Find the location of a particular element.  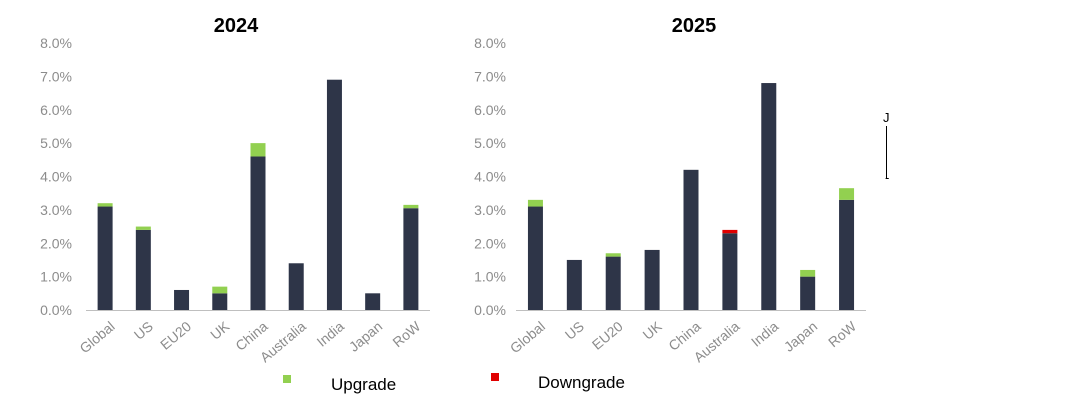

clipped-edge-text-2: - is located at coordinates (887, 177).